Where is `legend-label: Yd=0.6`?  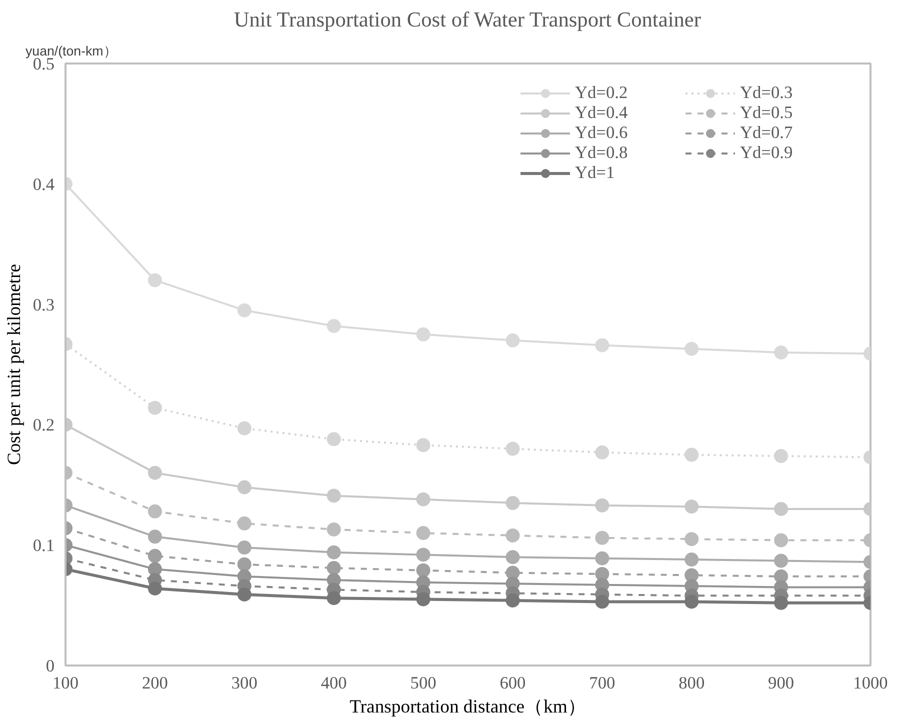 legend-label: Yd=0.6 is located at coordinates (602, 133).